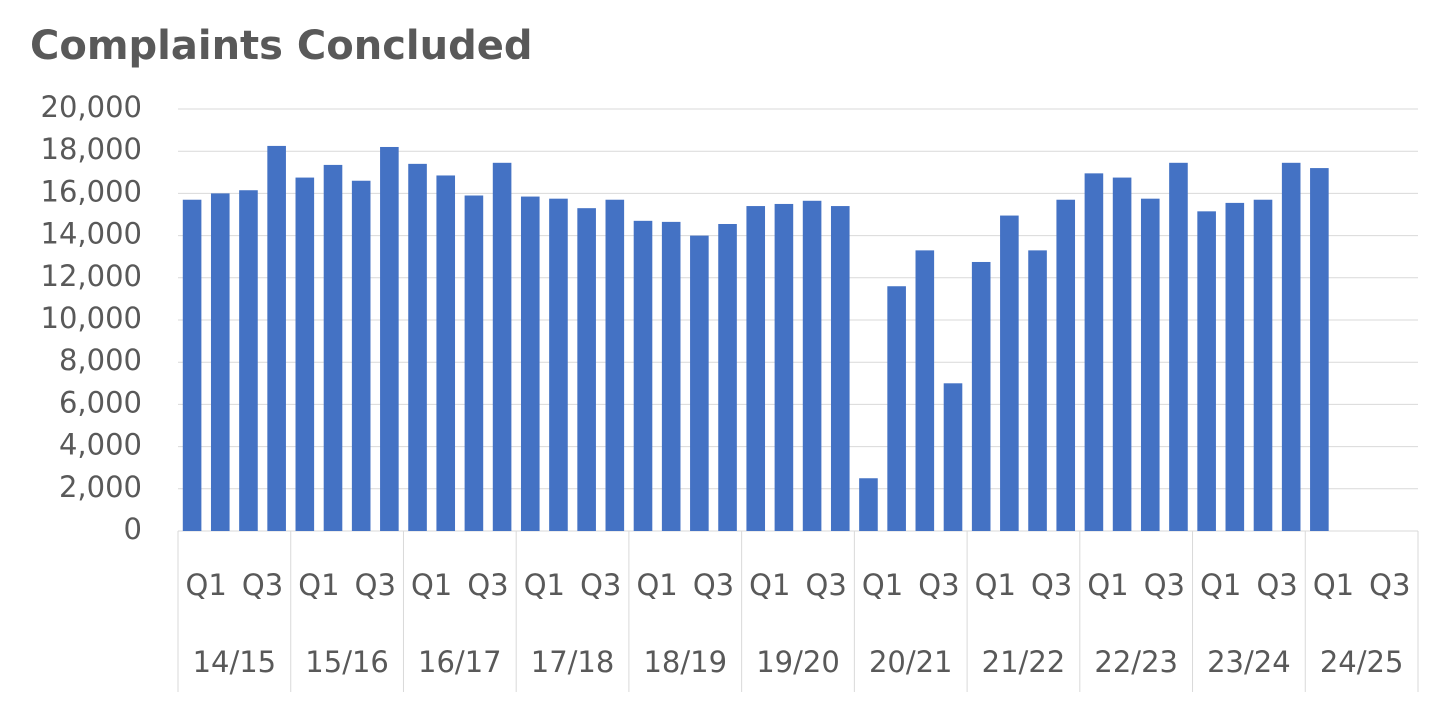  What do you see at coordinates (573, 662) in the screenshot?
I see `group-label: 17/18` at bounding box center [573, 662].